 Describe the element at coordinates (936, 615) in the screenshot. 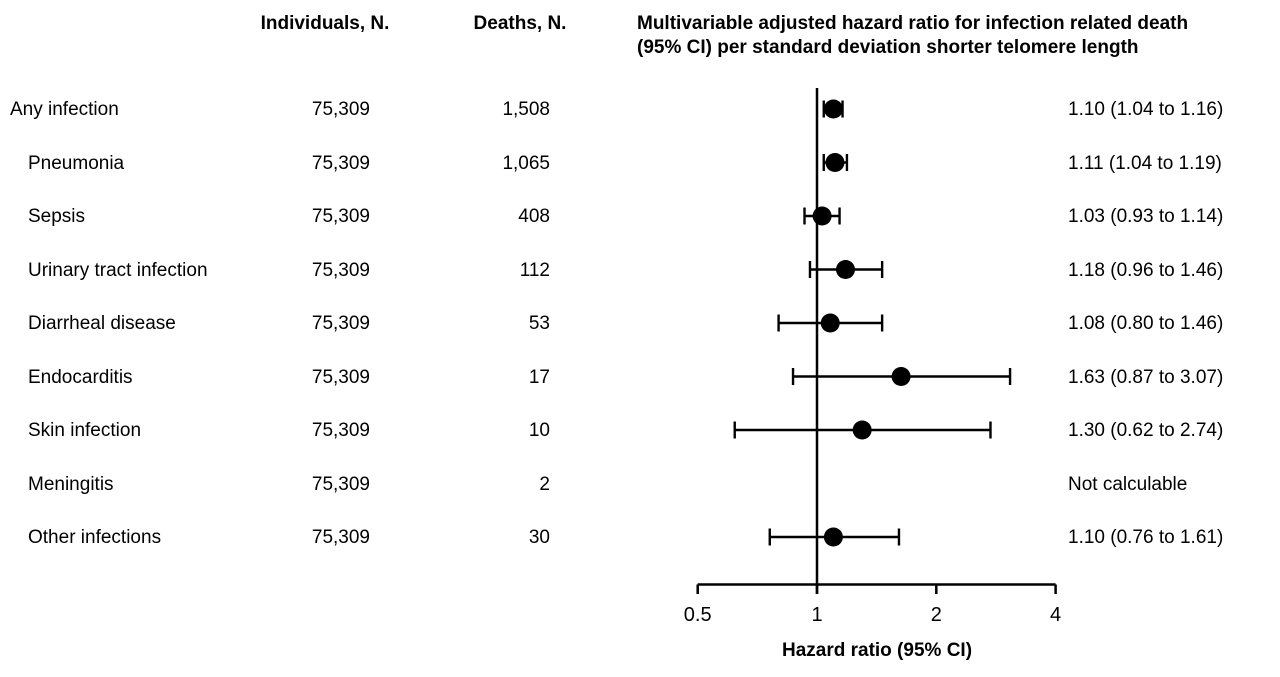

I see `x-axis-tick-label: 2` at that location.